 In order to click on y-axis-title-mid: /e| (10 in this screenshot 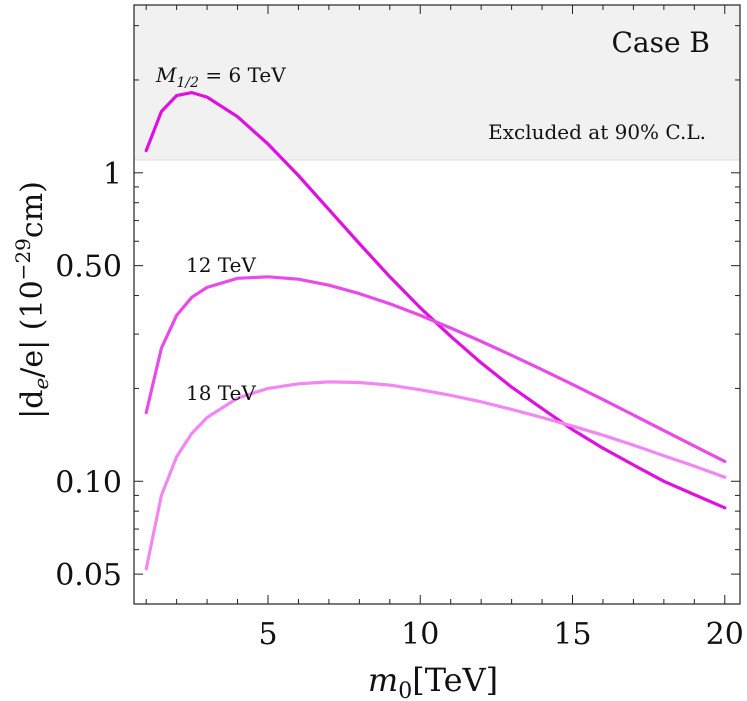, I will do `click(32, 328)`.